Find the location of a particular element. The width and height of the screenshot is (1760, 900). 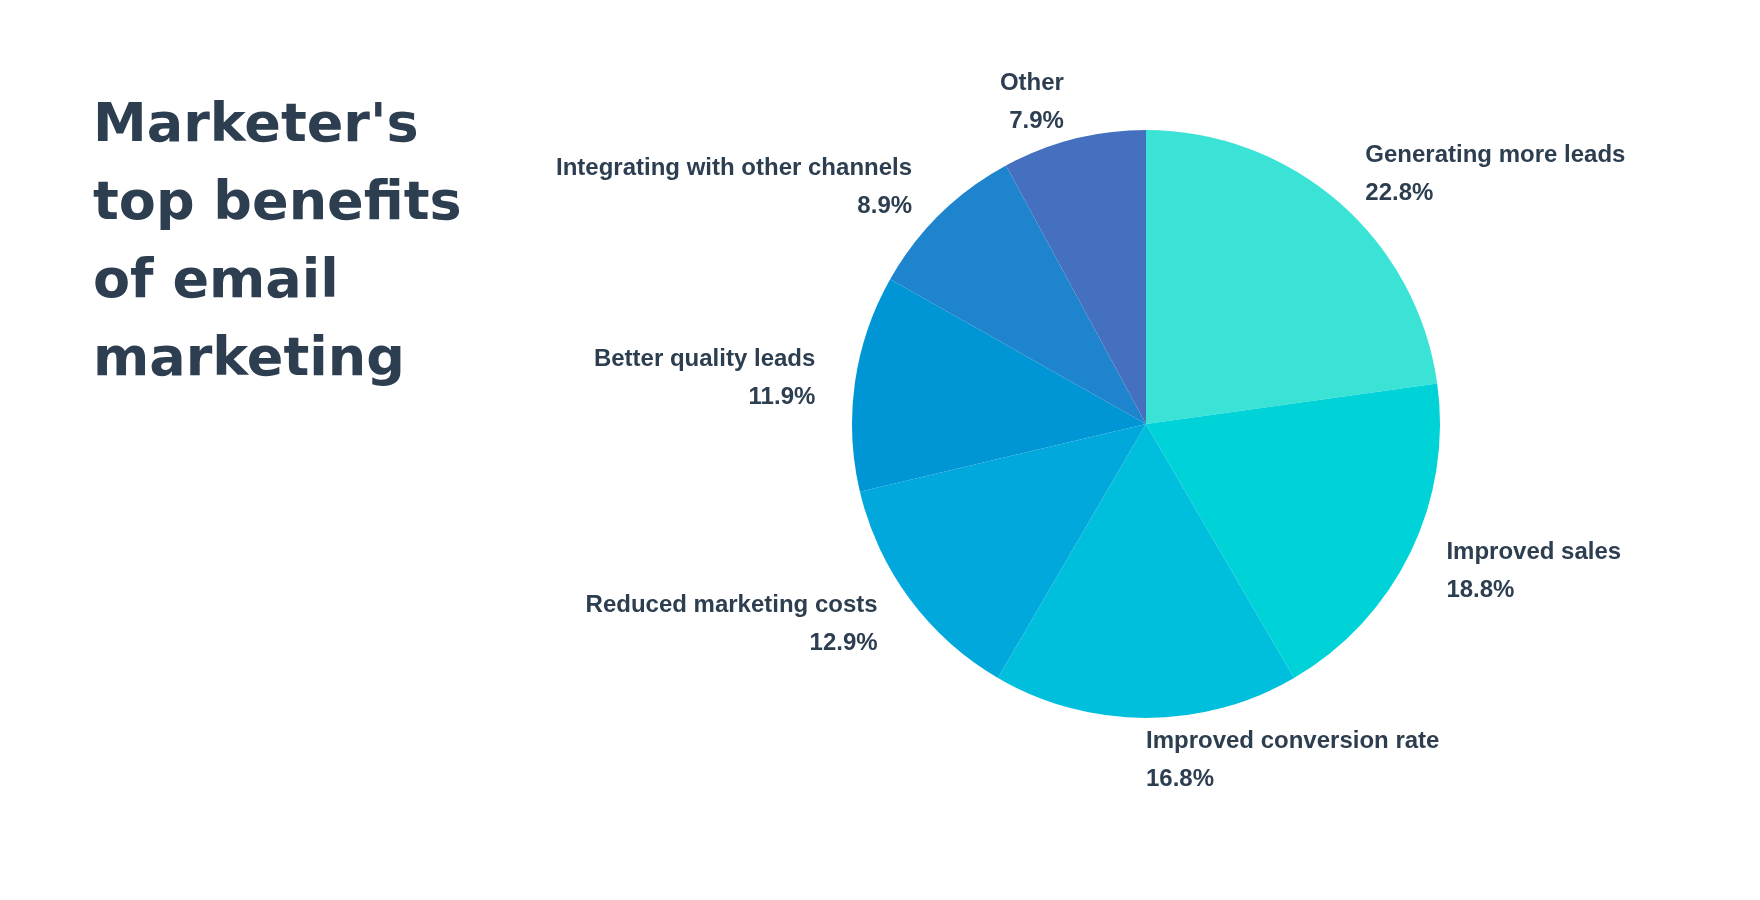

text: Marketer's top benefits of email marketing is located at coordinates (287, 239).